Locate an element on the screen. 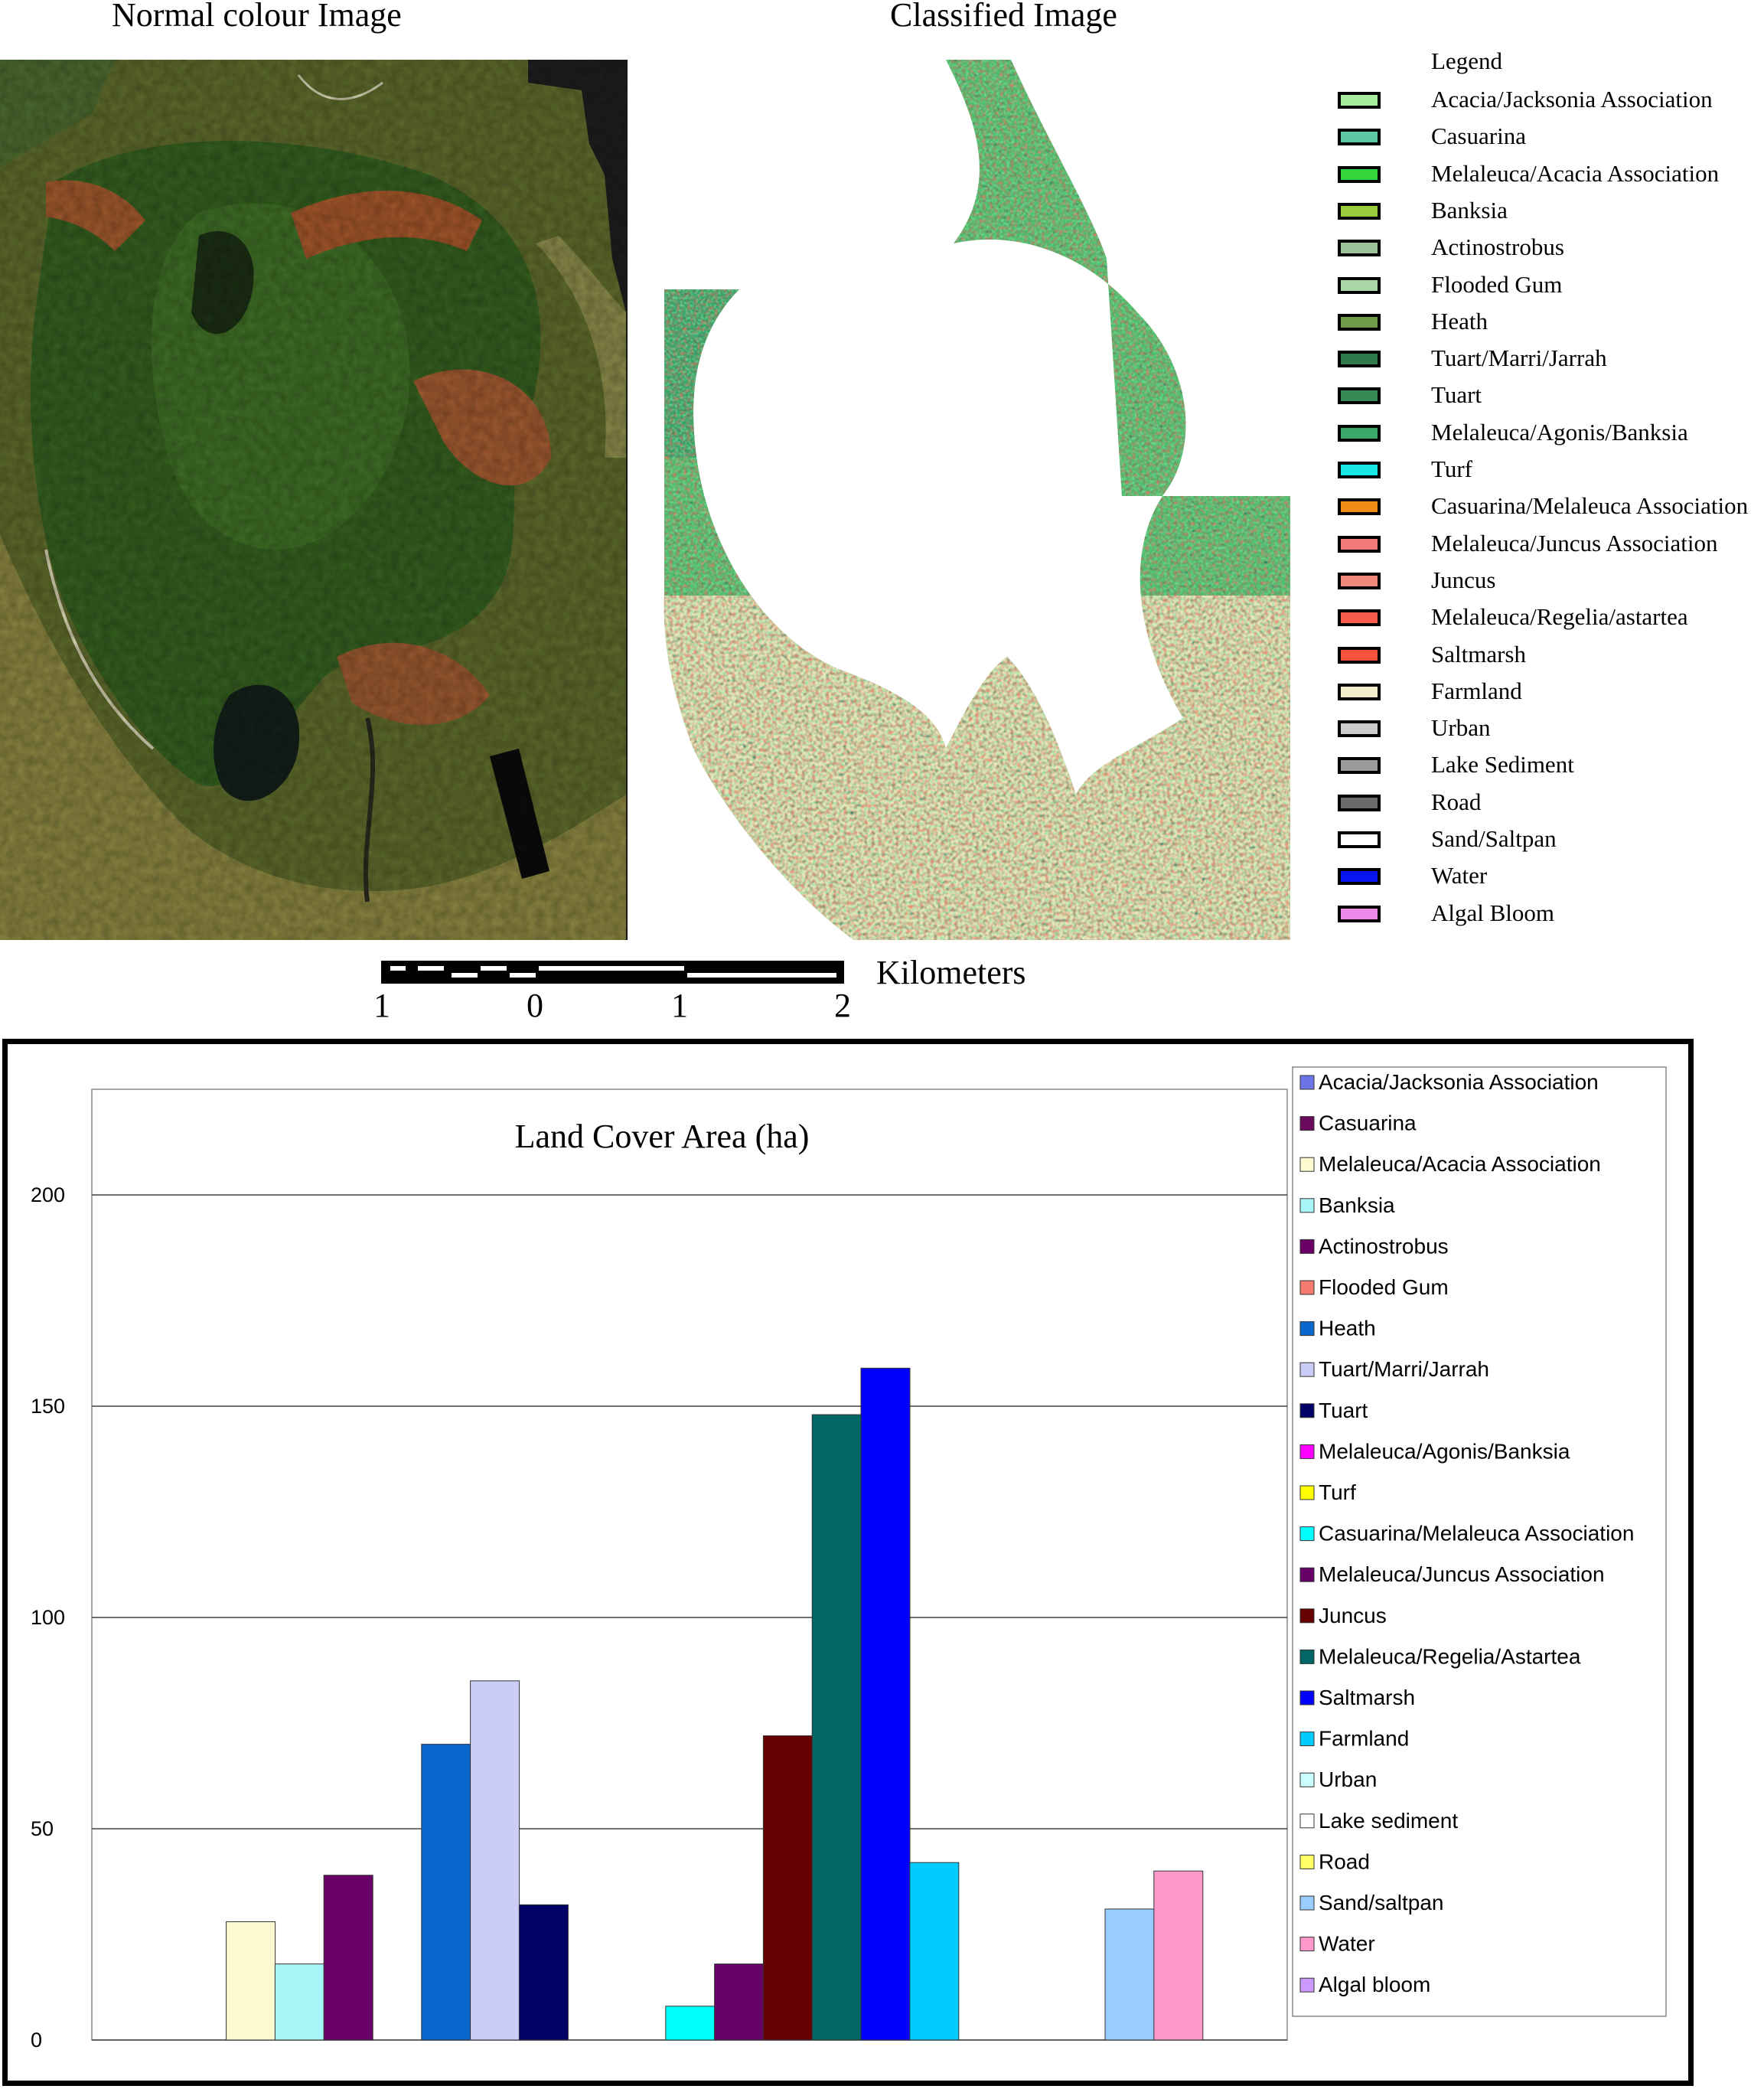 The height and width of the screenshot is (2089, 1764). chart-legend-label: Sand/saltpan is located at coordinates (1381, 1902).